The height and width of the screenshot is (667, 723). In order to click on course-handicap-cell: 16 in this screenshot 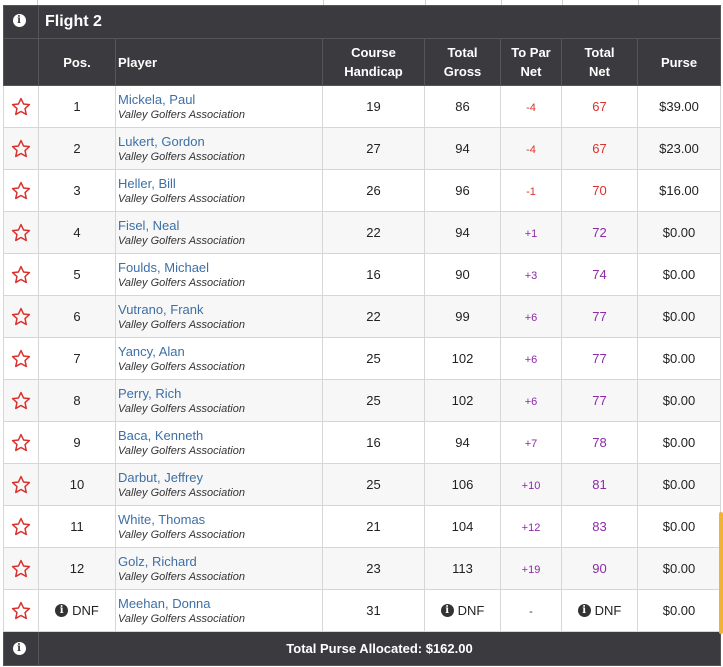, I will do `click(373, 274)`.